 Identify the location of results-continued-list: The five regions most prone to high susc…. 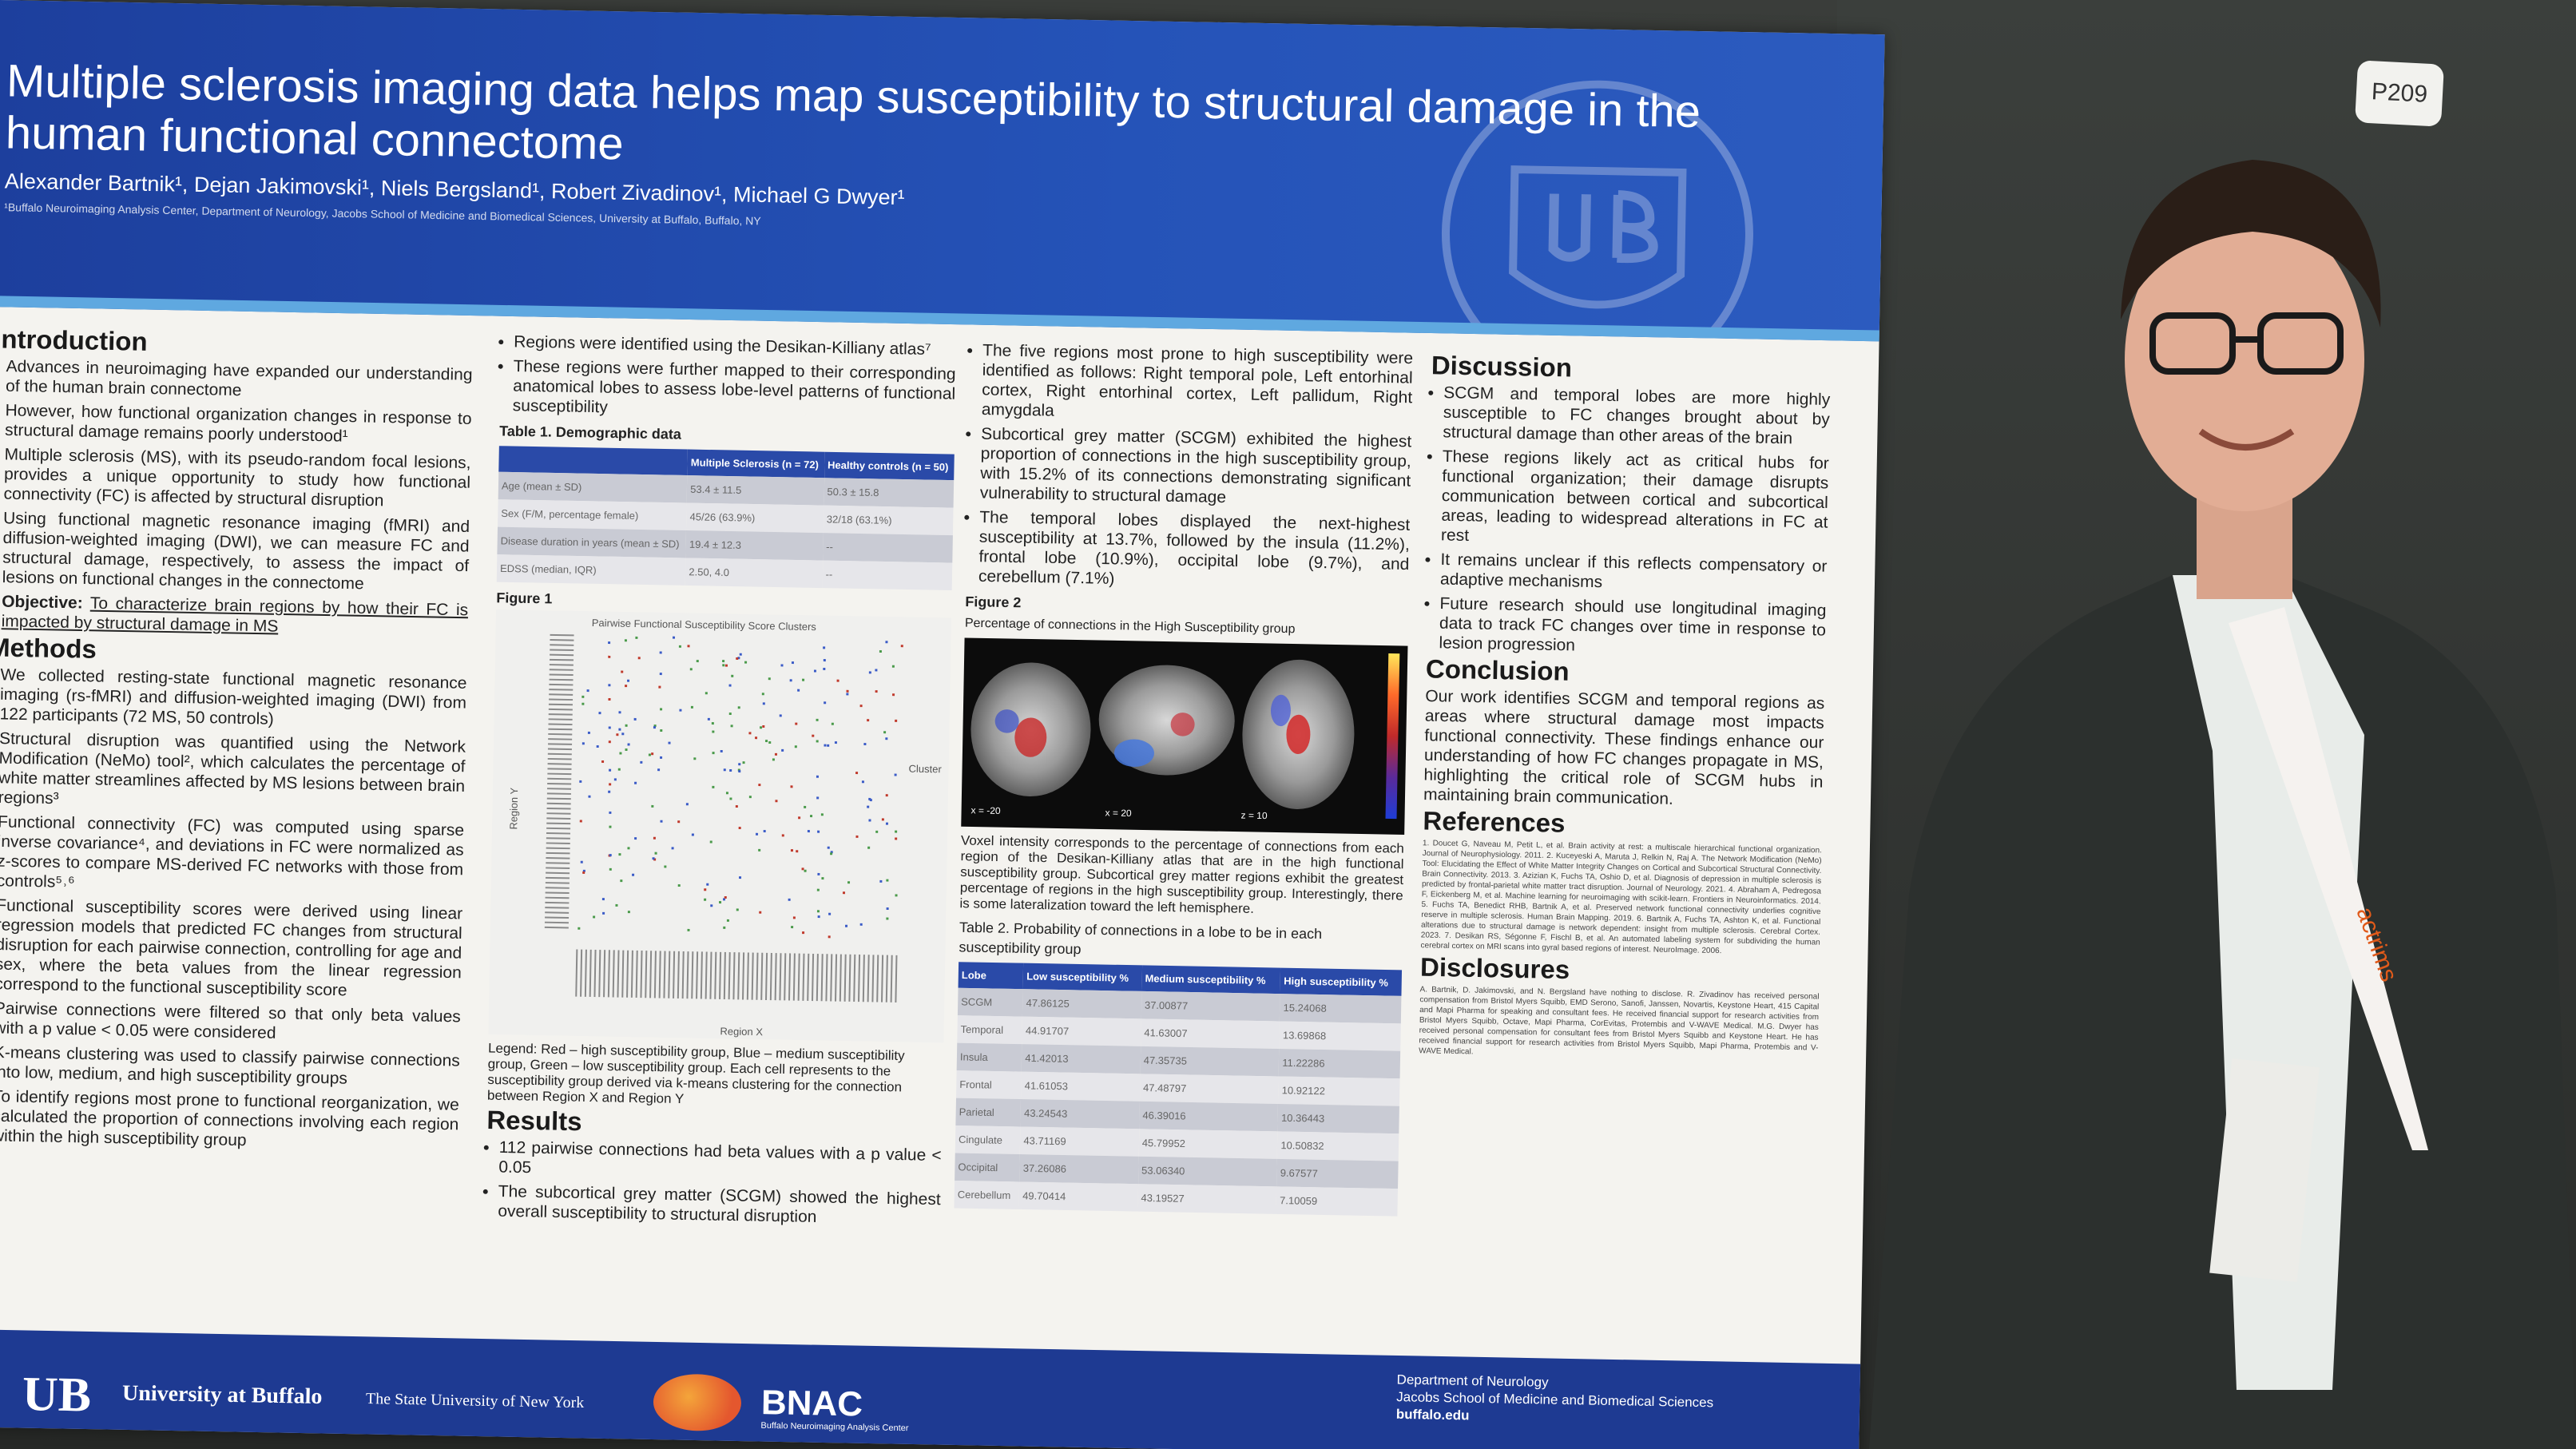
(1190, 466).